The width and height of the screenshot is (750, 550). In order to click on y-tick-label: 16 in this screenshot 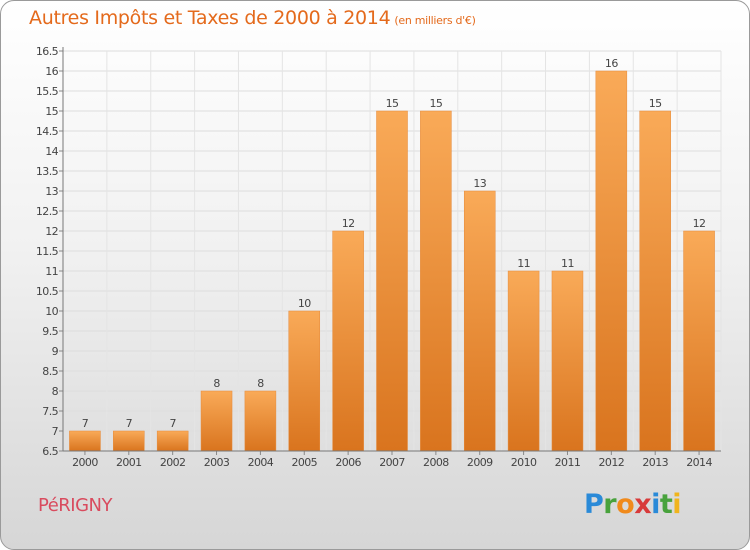, I will do `click(51, 71)`.